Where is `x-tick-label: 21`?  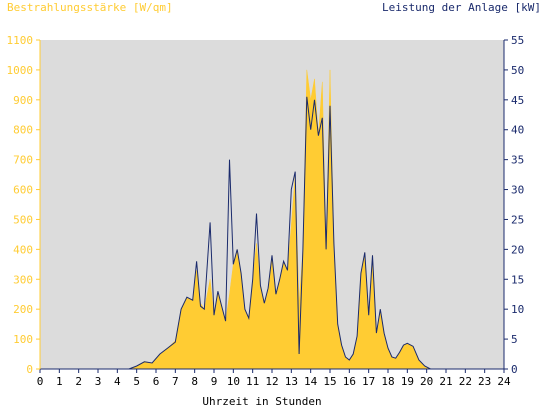 x-tick-label: 21 is located at coordinates (445, 381).